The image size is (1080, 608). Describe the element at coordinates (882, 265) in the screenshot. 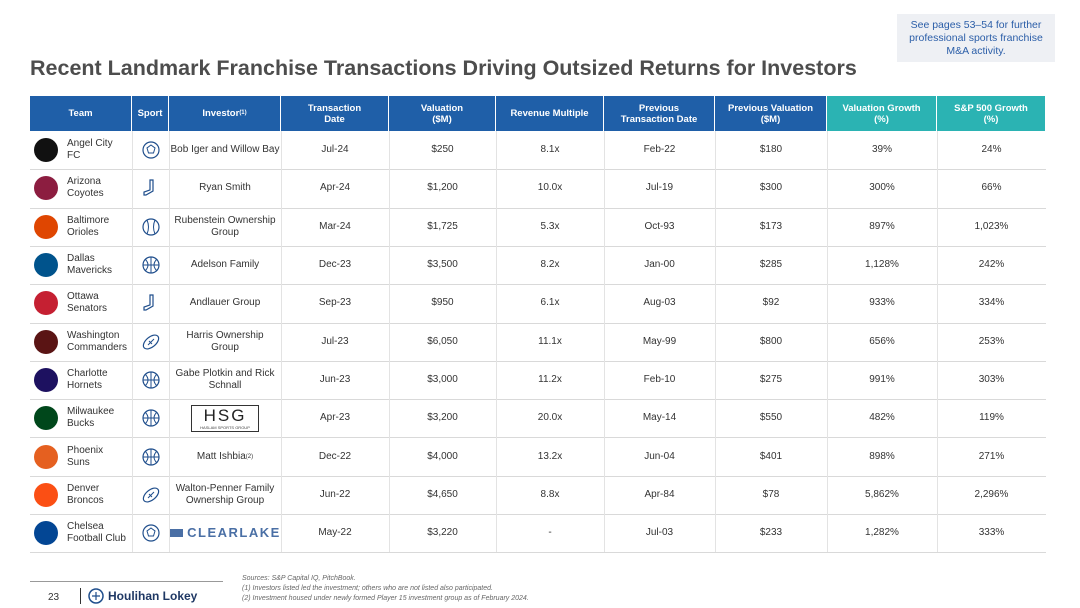

I see `table-cell: 1,128%` at that location.